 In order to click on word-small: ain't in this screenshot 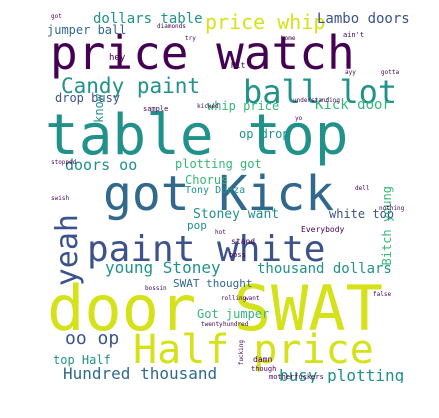, I will do `click(354, 35)`.